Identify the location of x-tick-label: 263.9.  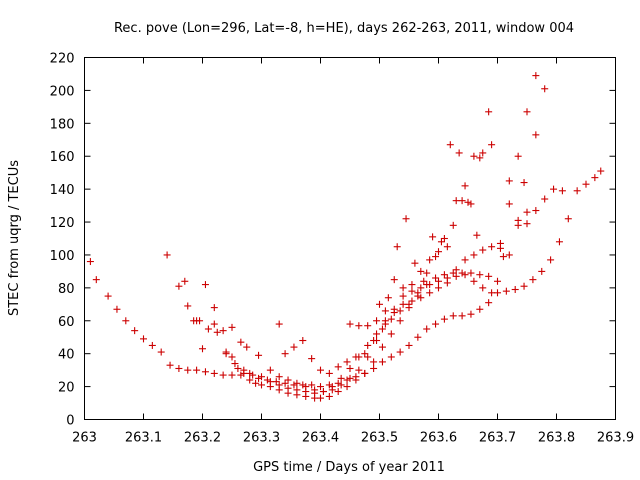
(615, 438).